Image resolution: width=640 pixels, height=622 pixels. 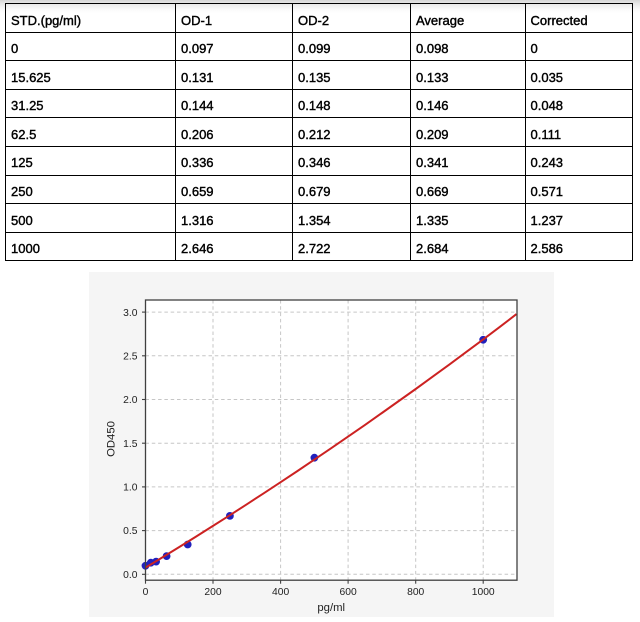 I want to click on svg-text: OD450, so click(x=112, y=439).